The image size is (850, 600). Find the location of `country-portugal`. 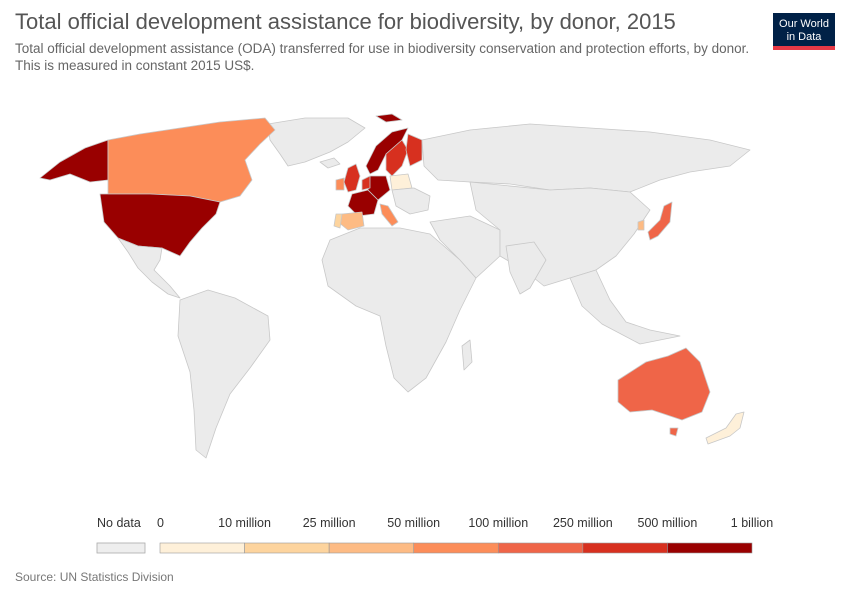

country-portugal is located at coordinates (338, 221).